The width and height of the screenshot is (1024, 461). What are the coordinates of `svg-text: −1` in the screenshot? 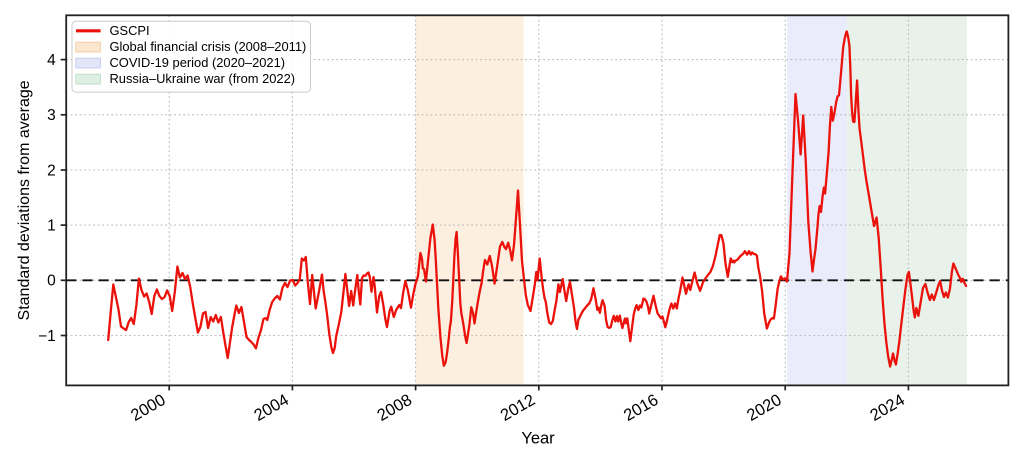 It's located at (47, 336).